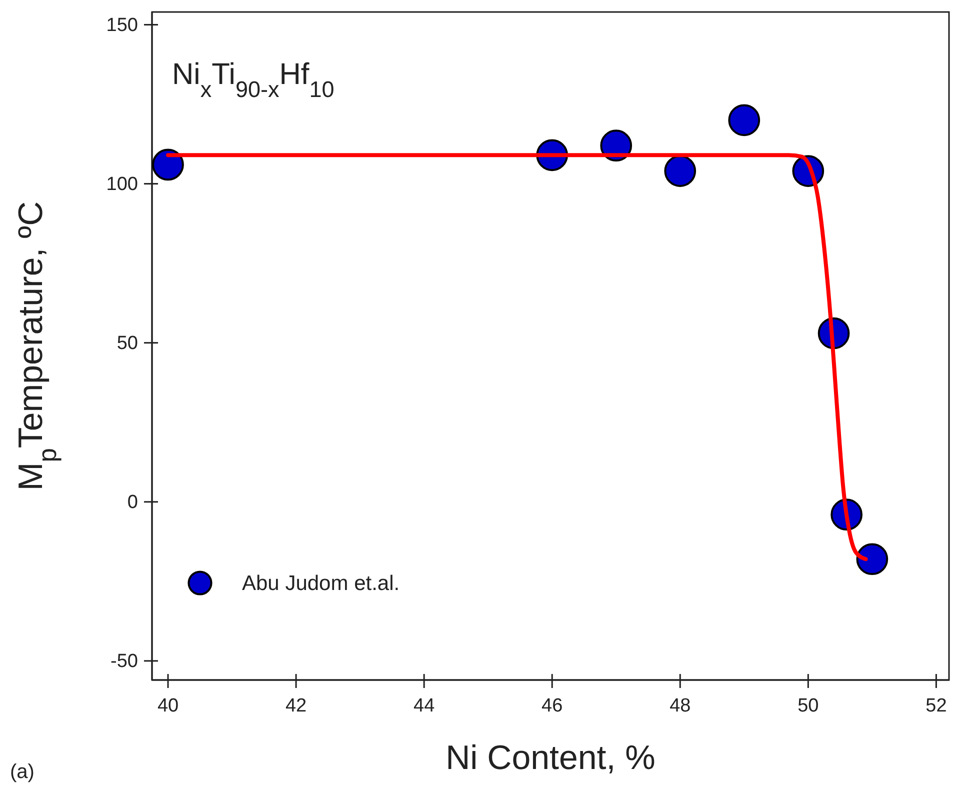 This screenshot has height=787, width=953. Describe the element at coordinates (124, 661) in the screenshot. I see `y-tick-label: -50` at that location.